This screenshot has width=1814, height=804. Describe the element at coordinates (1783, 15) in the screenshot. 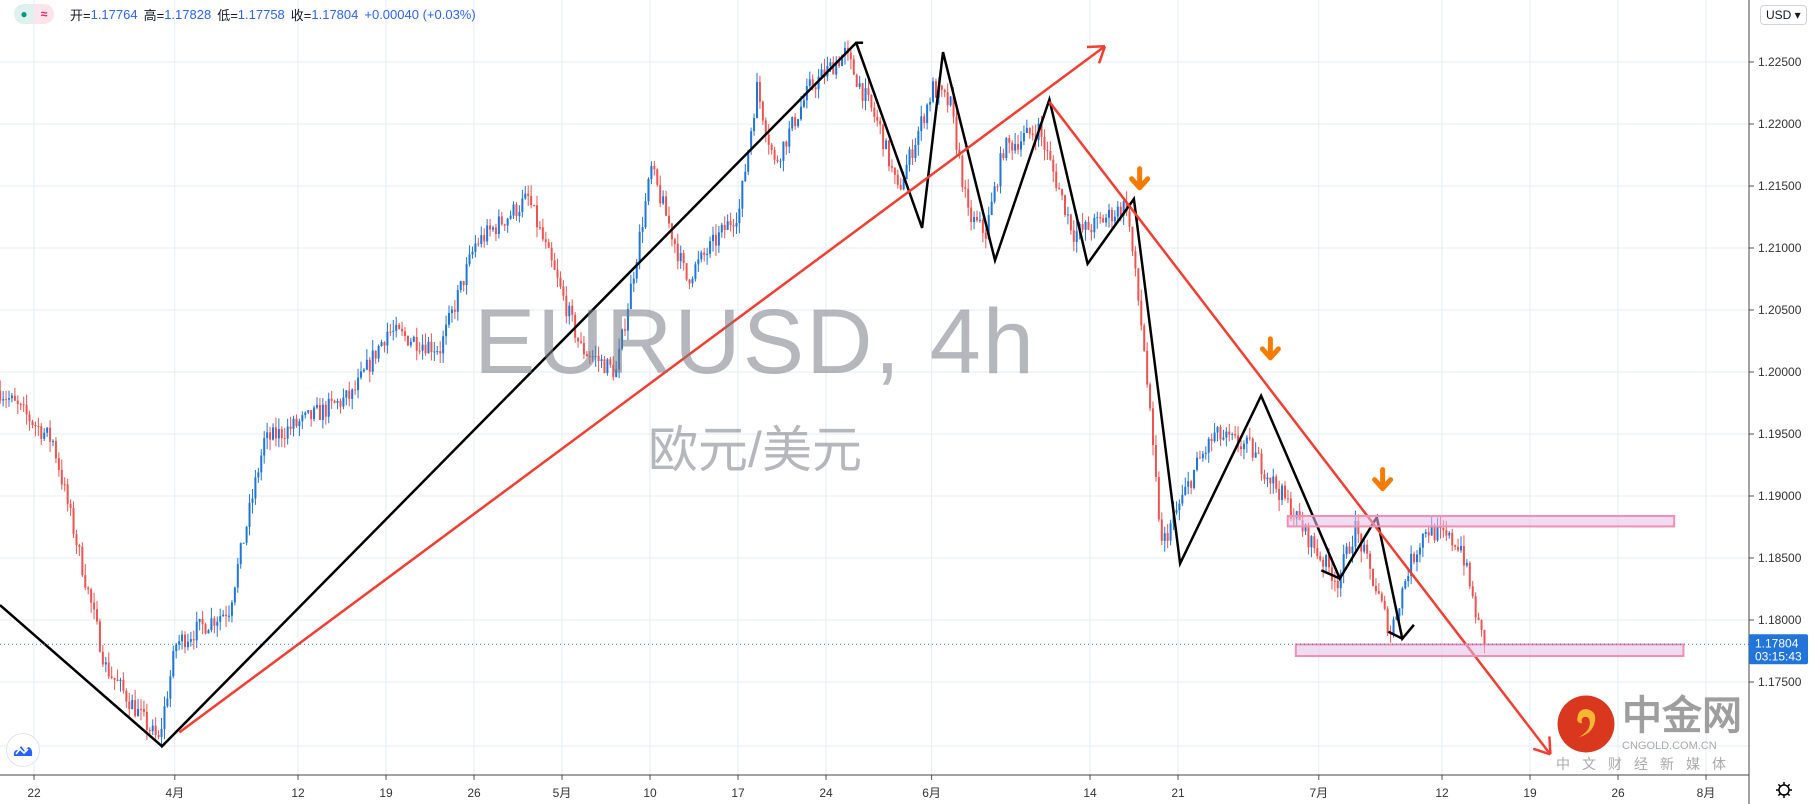

I see `currency-button: USD ▾` at that location.